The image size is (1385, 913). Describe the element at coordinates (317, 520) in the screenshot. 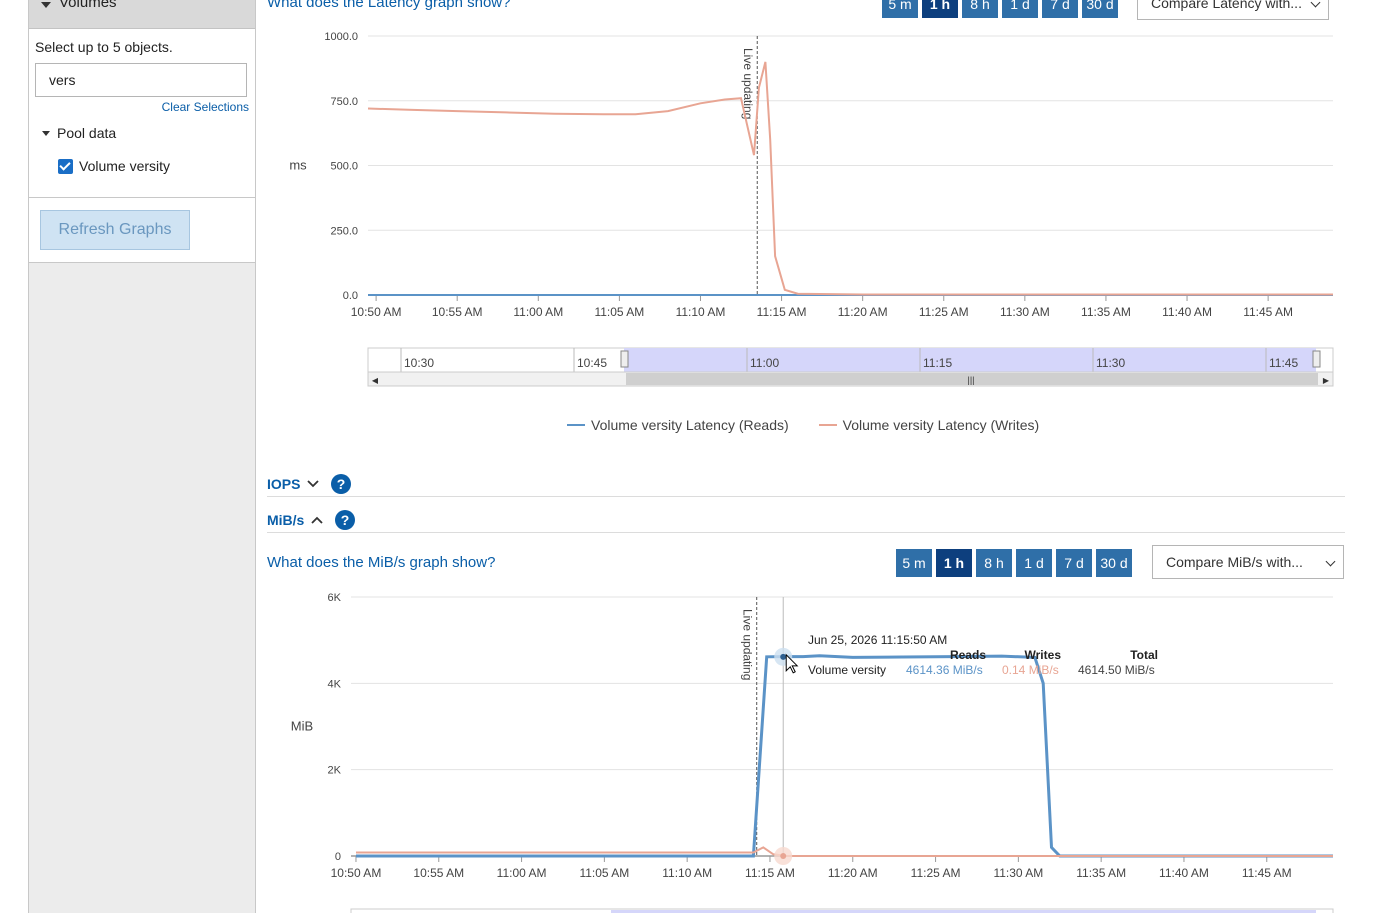

I see `chevron-up-icon` at that location.